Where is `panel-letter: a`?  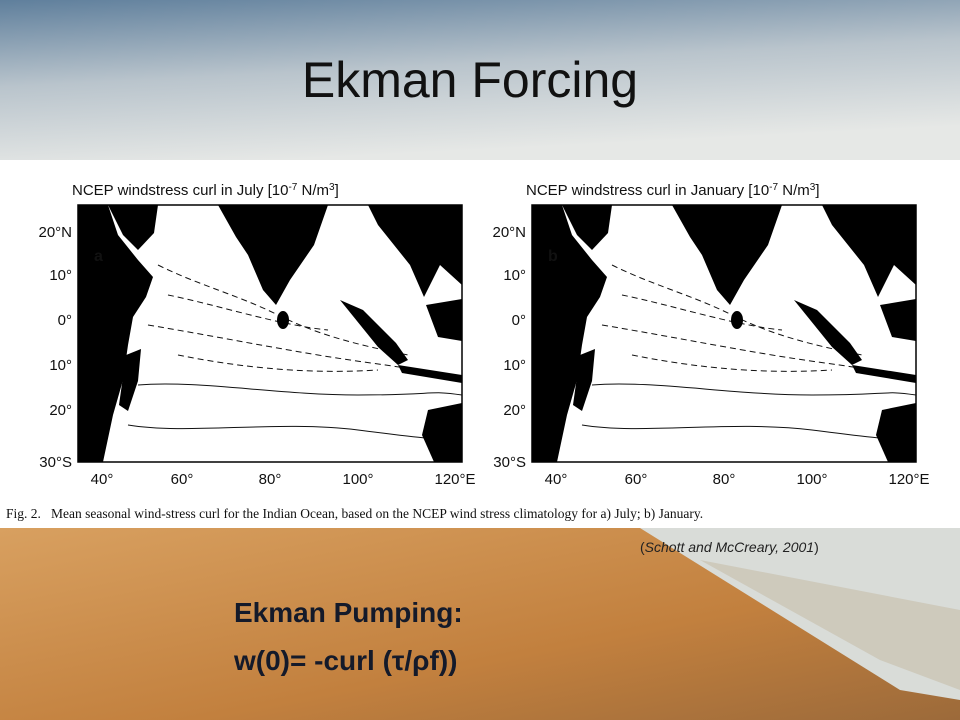
panel-letter: a is located at coordinates (98, 256).